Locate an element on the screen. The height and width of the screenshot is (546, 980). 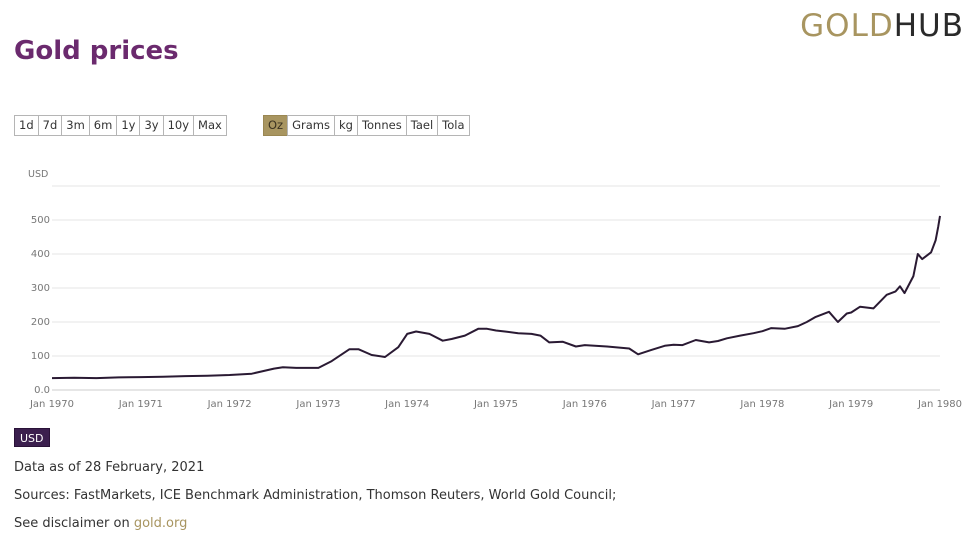
unit-button-grams: Grams is located at coordinates (311, 125).